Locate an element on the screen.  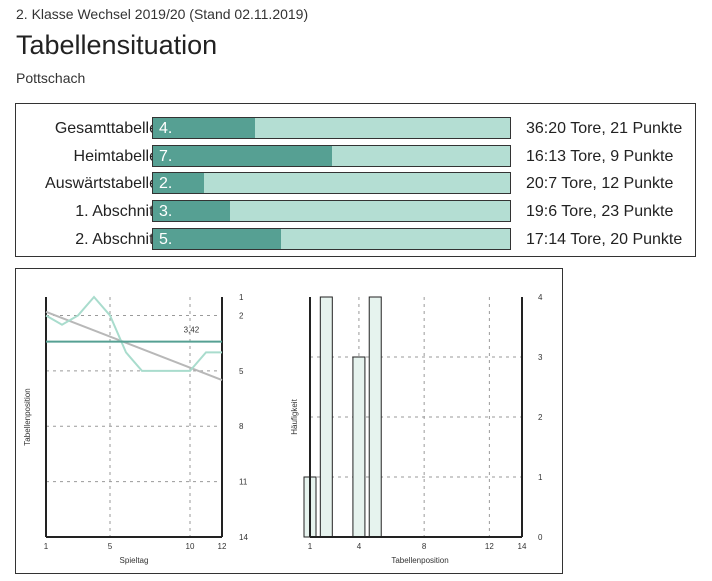
standing-stats: 16:13 Tore, 9 Punkte is located at coordinates (600, 156).